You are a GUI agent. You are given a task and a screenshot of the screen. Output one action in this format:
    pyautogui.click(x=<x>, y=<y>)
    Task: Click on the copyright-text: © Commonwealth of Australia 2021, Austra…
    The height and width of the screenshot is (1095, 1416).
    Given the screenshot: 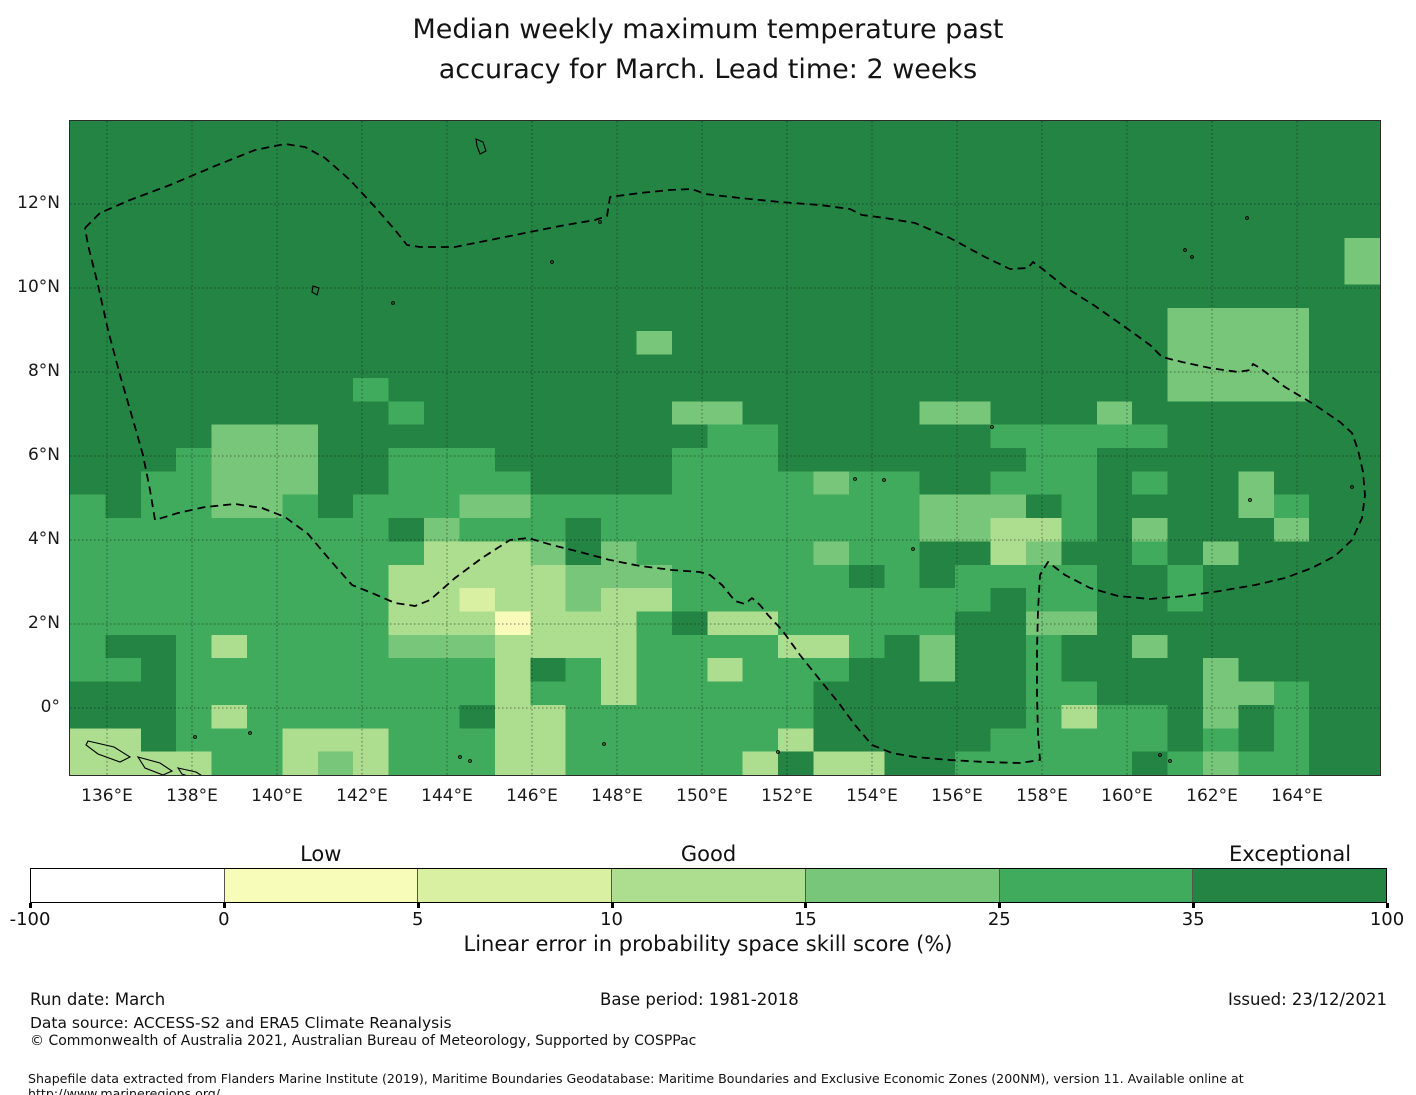 What is the action you would take?
    pyautogui.click(x=363, y=1041)
    